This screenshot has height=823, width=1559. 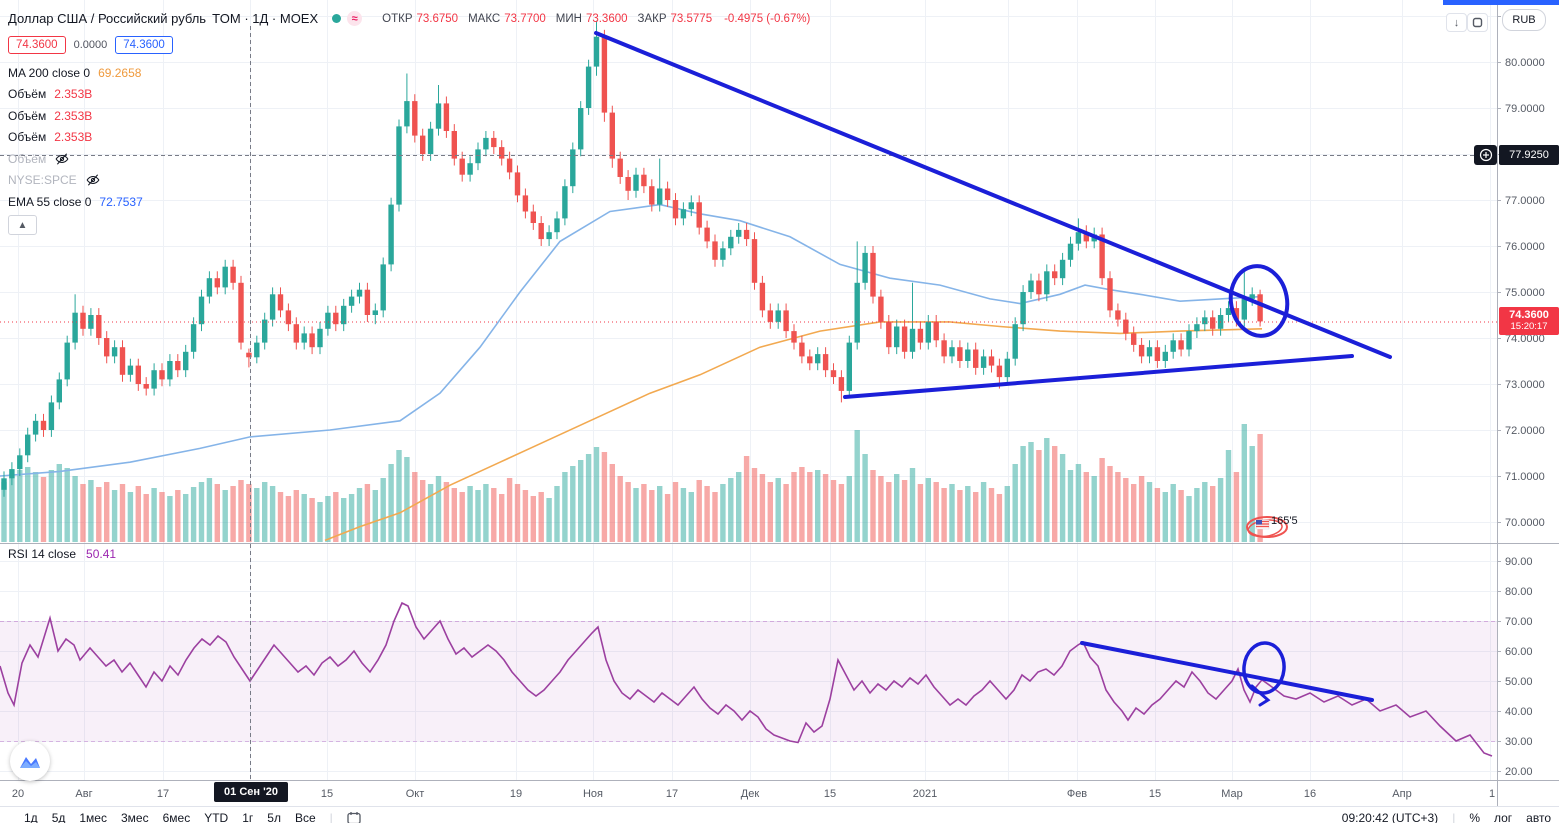 I want to click on red-scribble-circle, so click(x=1267, y=527).